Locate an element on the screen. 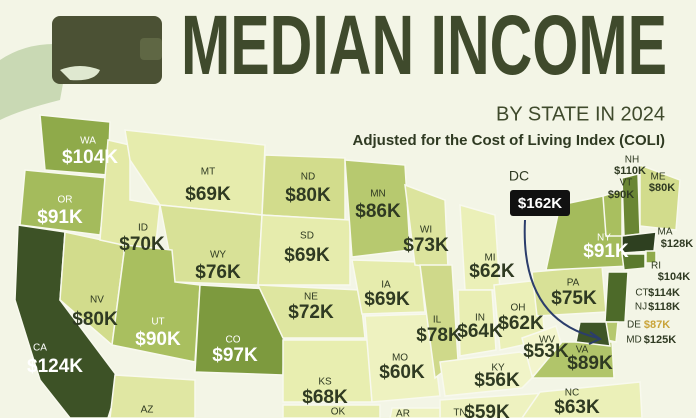  callout-abbr: DC is located at coordinates (519, 176).